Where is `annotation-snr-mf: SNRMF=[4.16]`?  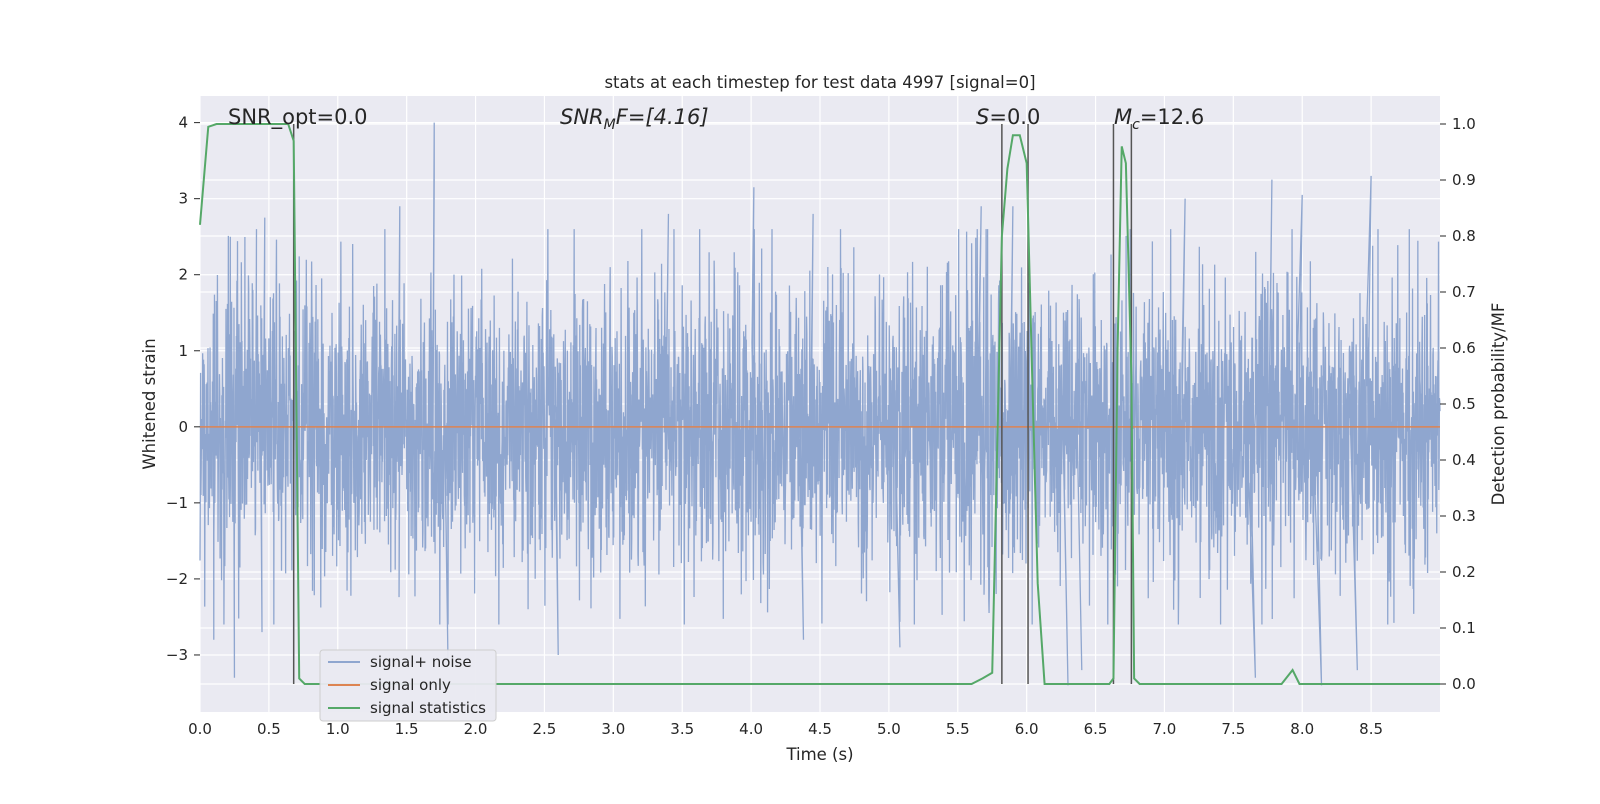 annotation-snr-mf: SNRMF=[4.16] is located at coordinates (634, 119).